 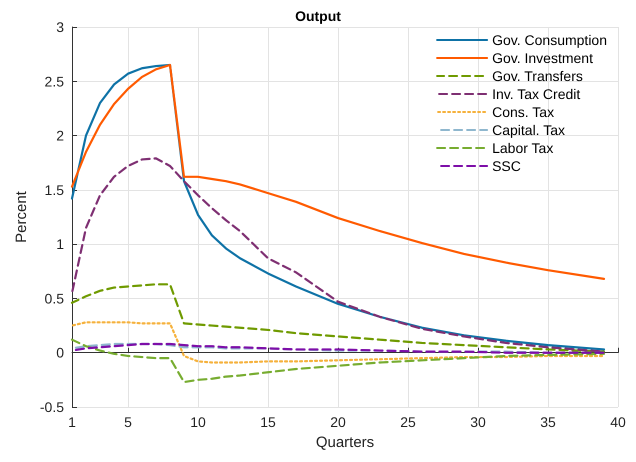 I want to click on y-tick-label: 0, so click(x=60, y=352).